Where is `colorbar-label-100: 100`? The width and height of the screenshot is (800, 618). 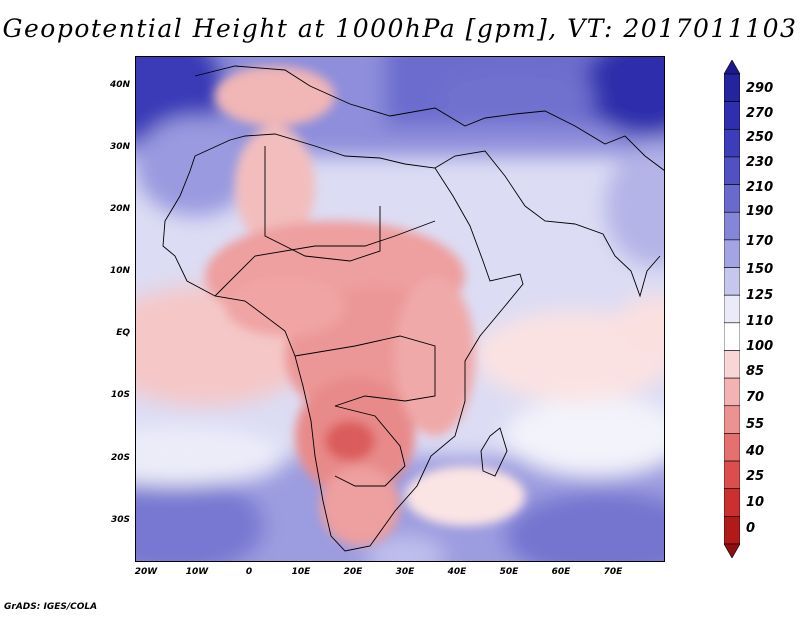
colorbar-label-100: 100 is located at coordinates (760, 346).